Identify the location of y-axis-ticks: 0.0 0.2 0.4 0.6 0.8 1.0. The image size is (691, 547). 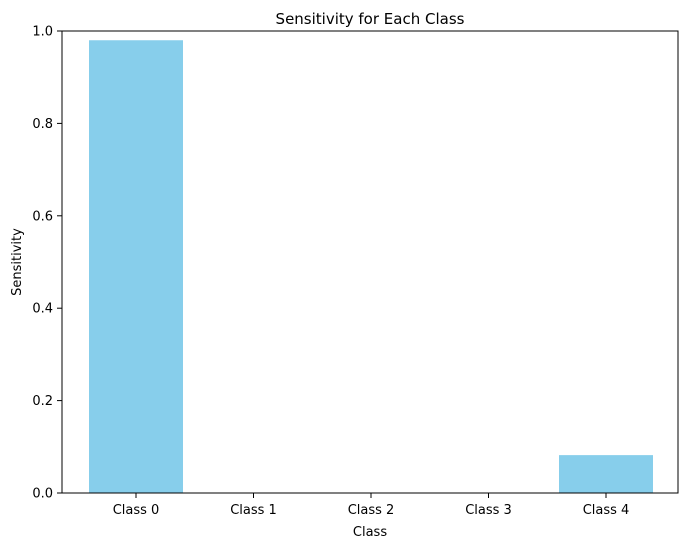
(47, 263).